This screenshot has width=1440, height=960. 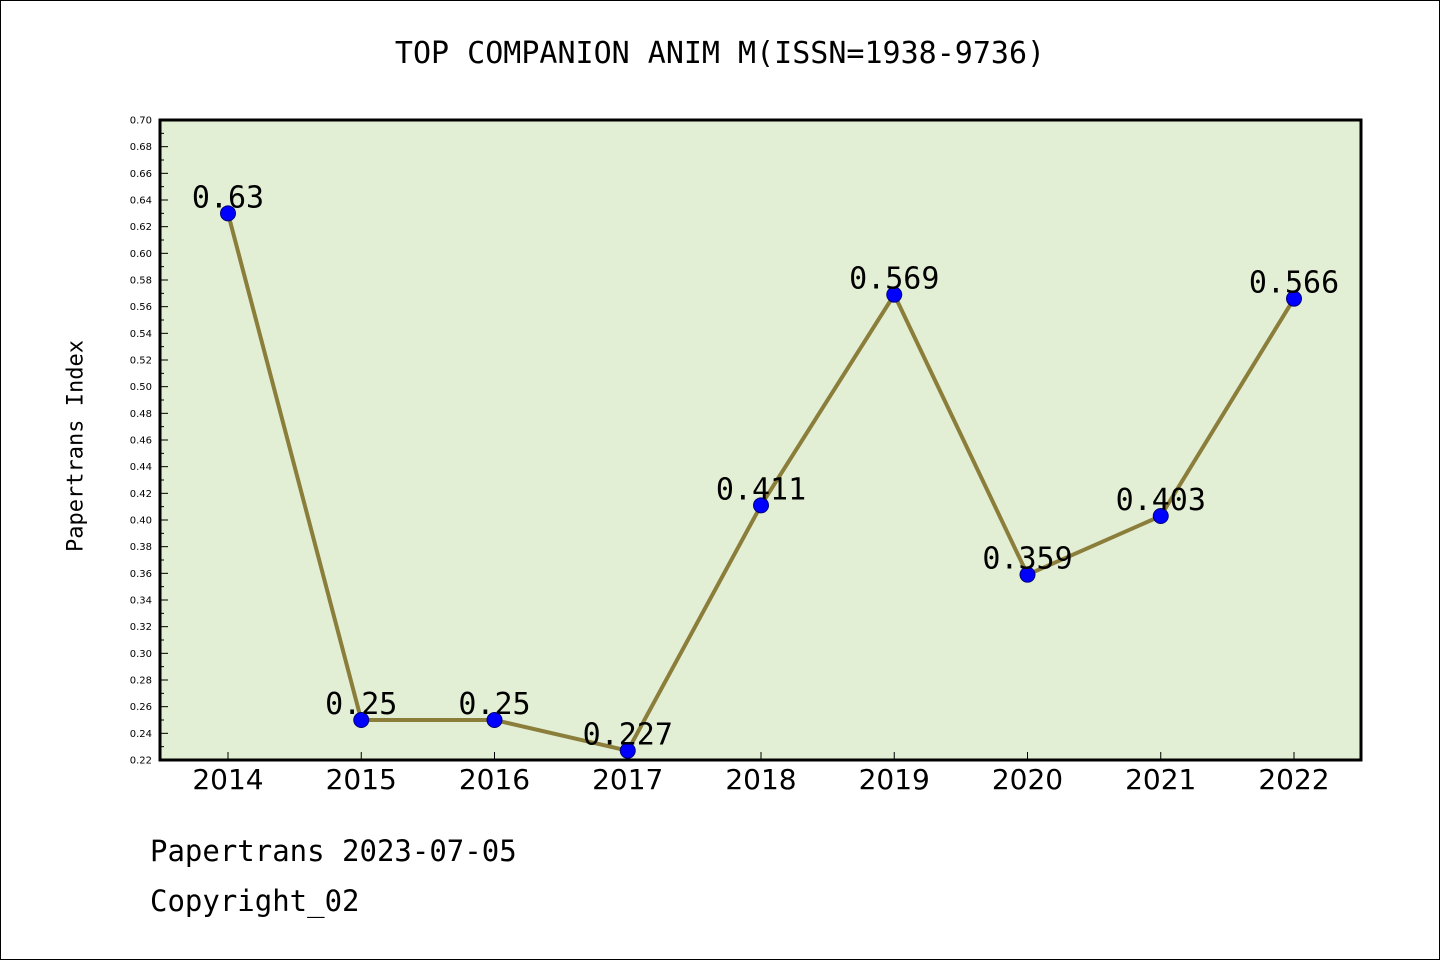 What do you see at coordinates (761, 489) in the screenshot?
I see `data-label: 0.411` at bounding box center [761, 489].